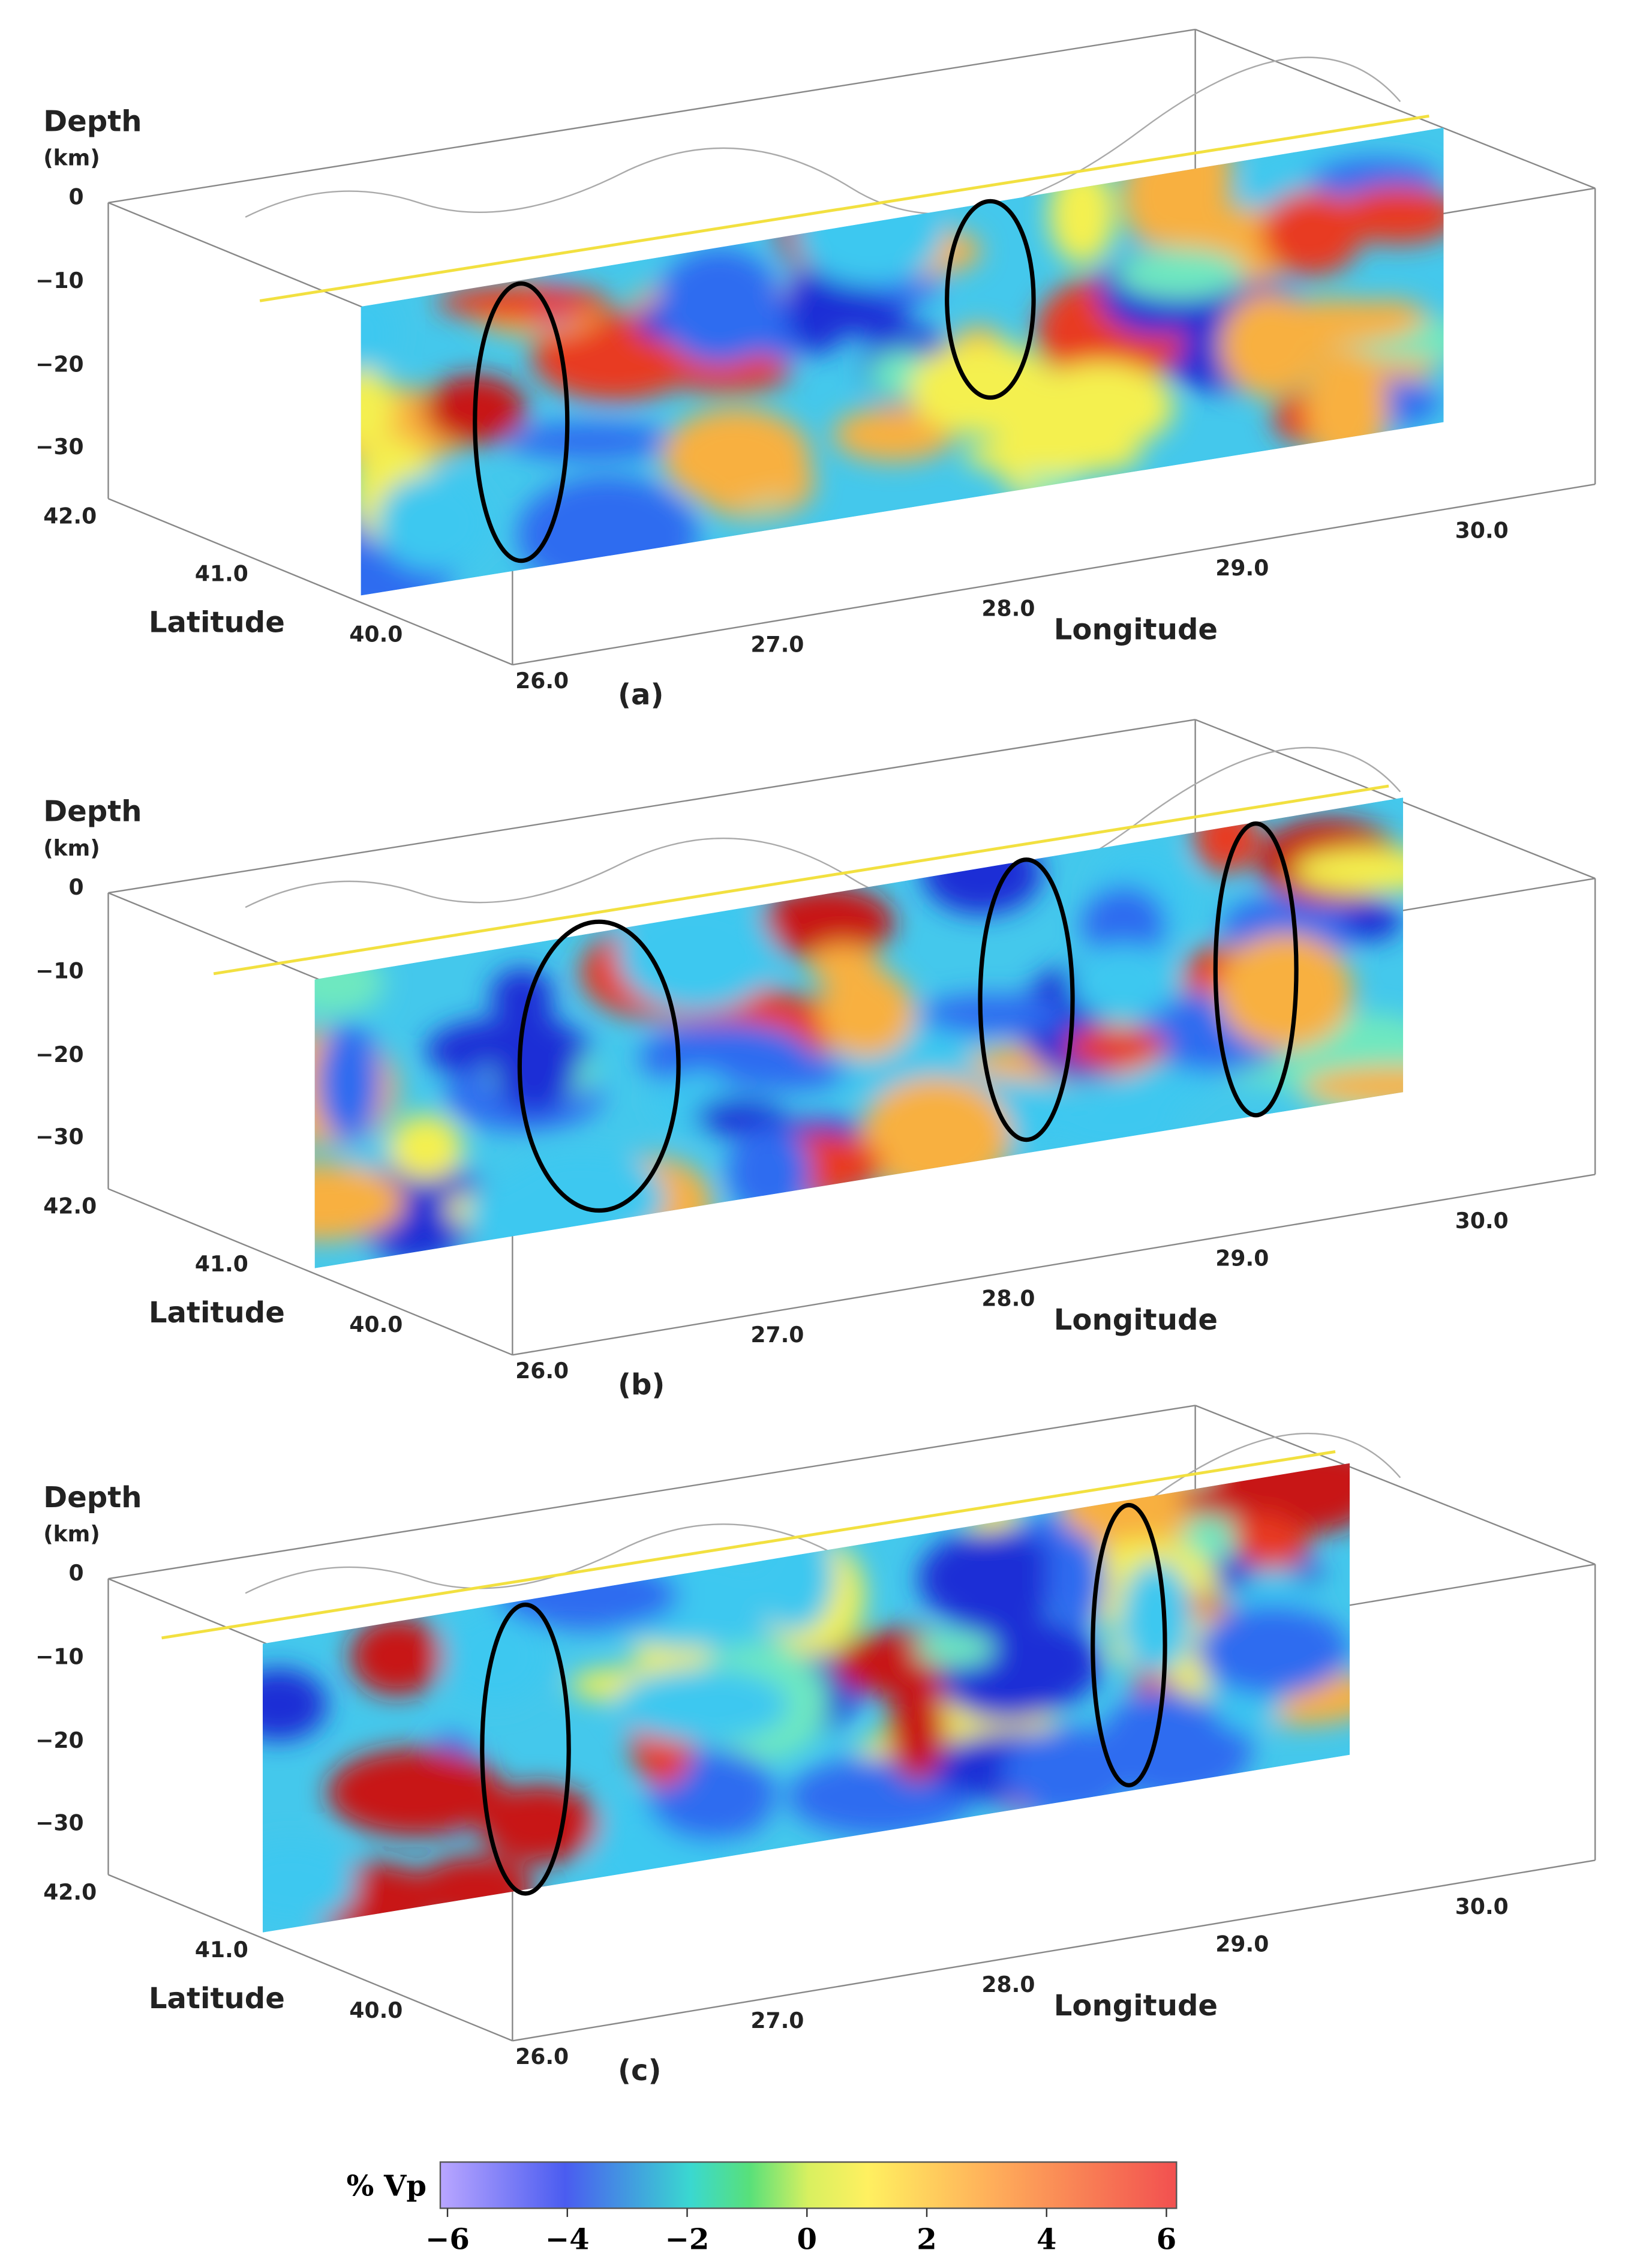 The image size is (1637, 2268). Describe the element at coordinates (809, 2185) in the screenshot. I see `colorbar` at that location.